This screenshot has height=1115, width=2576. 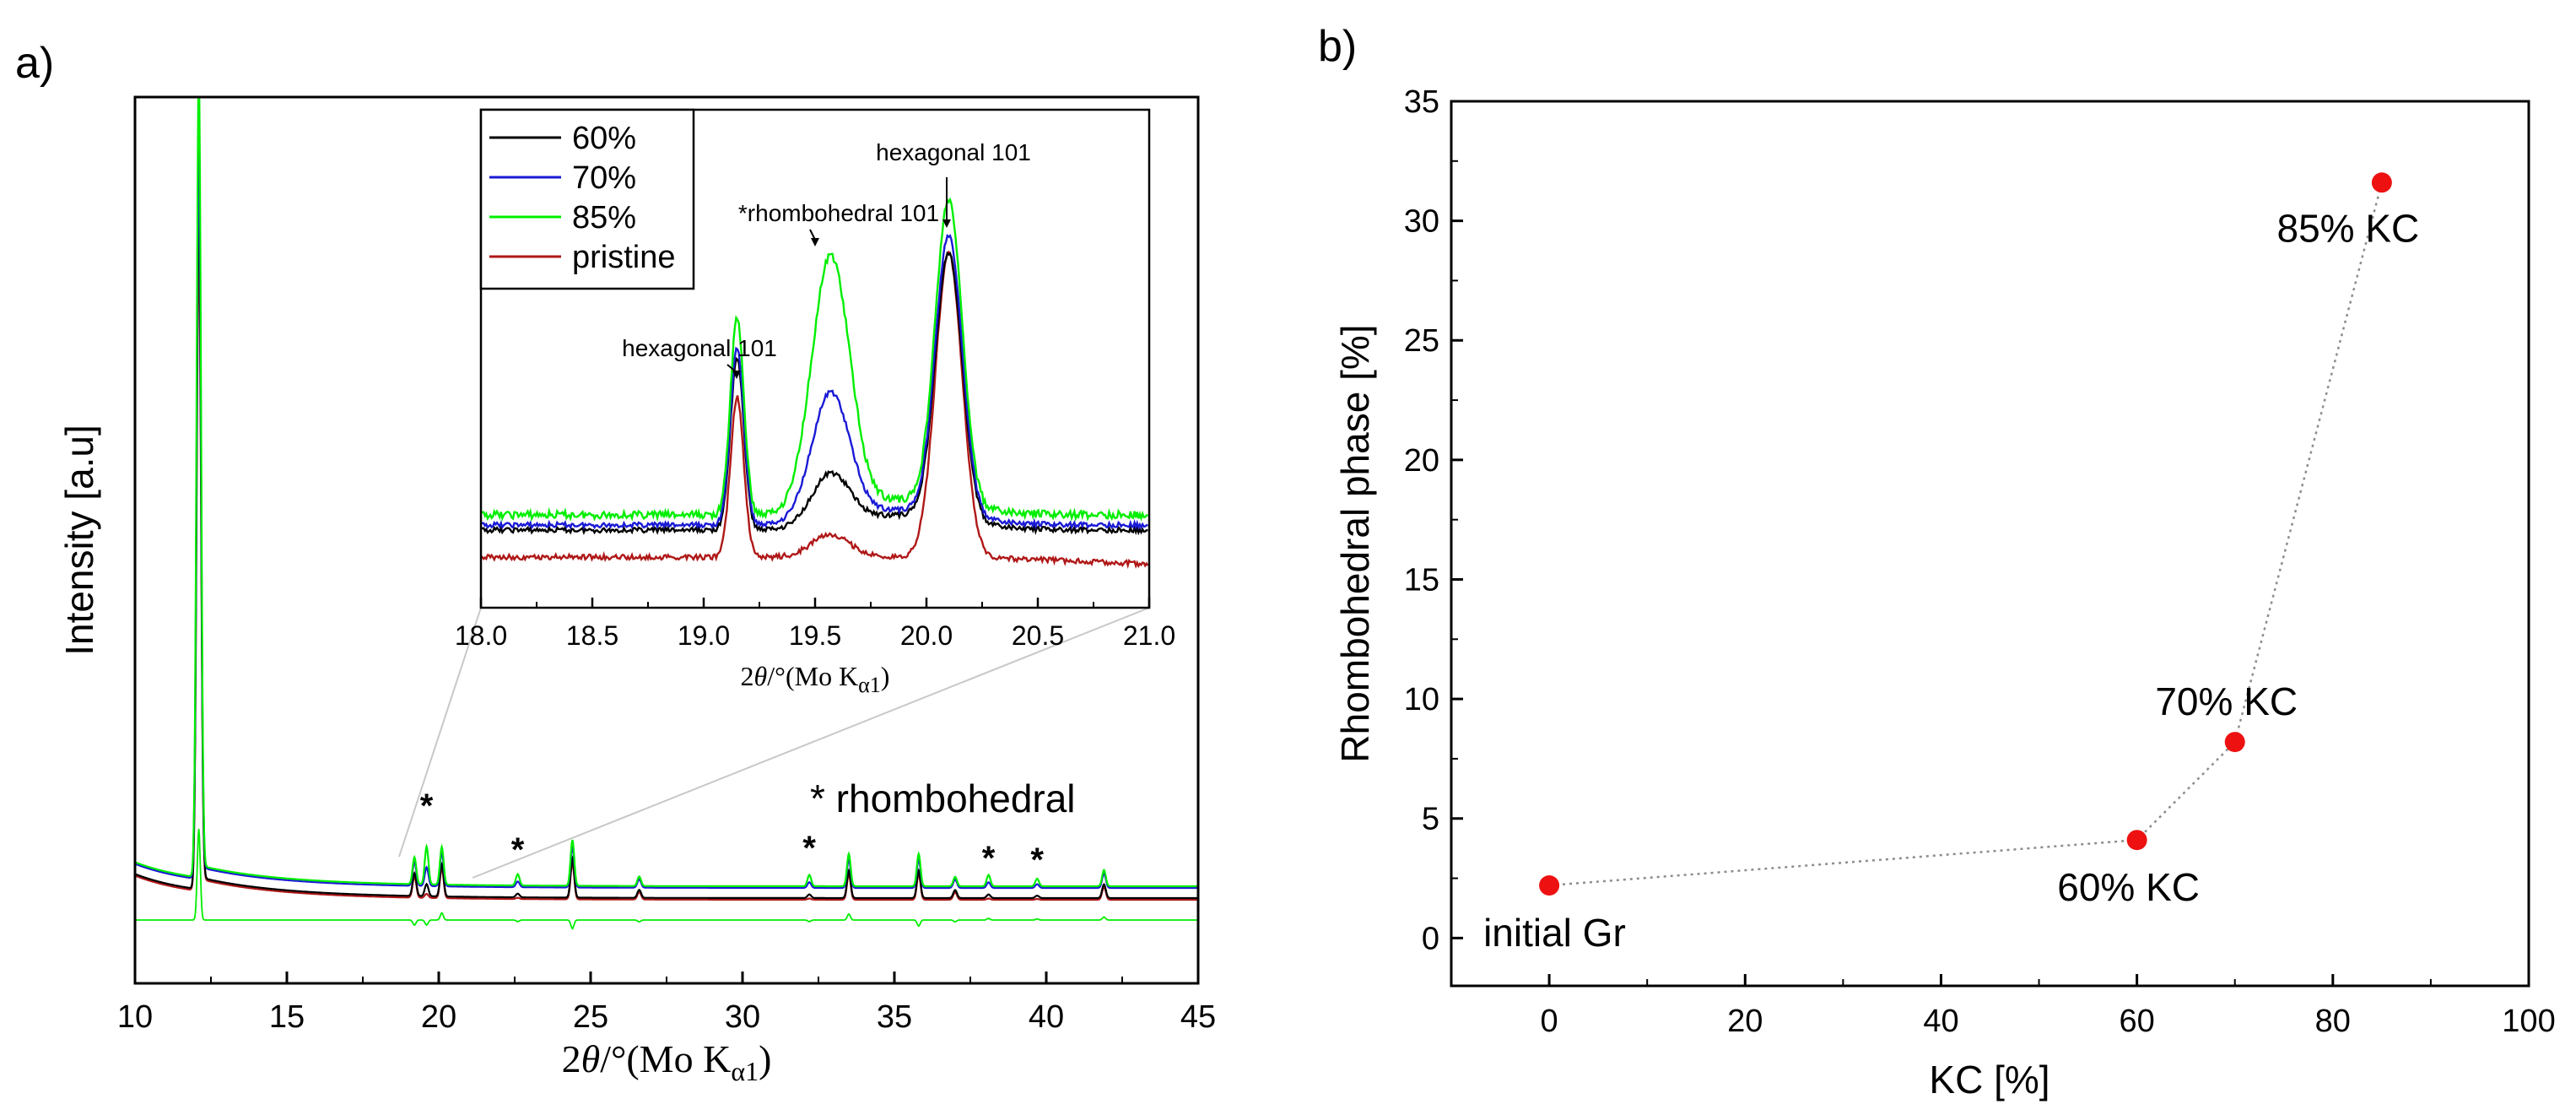 I want to click on xrd-main-x-ticks: 10 15 20 25 30 35 40 45, so click(x=666, y=1003).